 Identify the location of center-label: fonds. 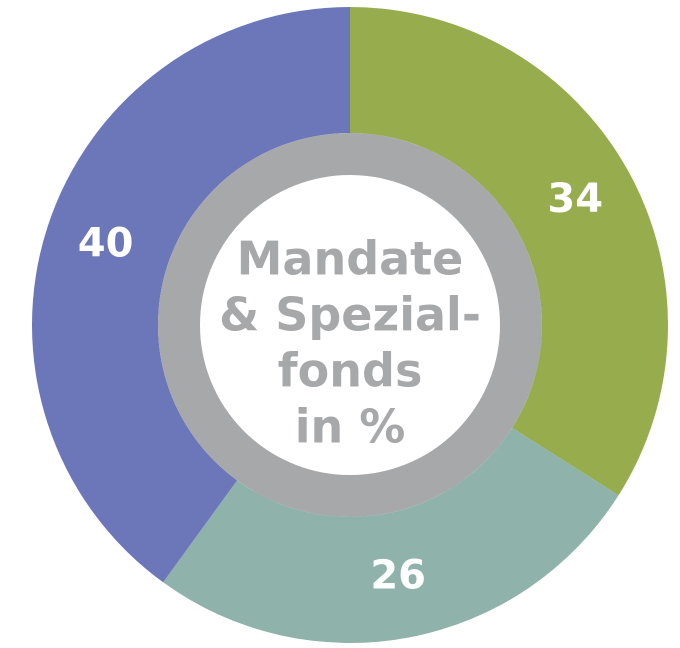
(350, 371).